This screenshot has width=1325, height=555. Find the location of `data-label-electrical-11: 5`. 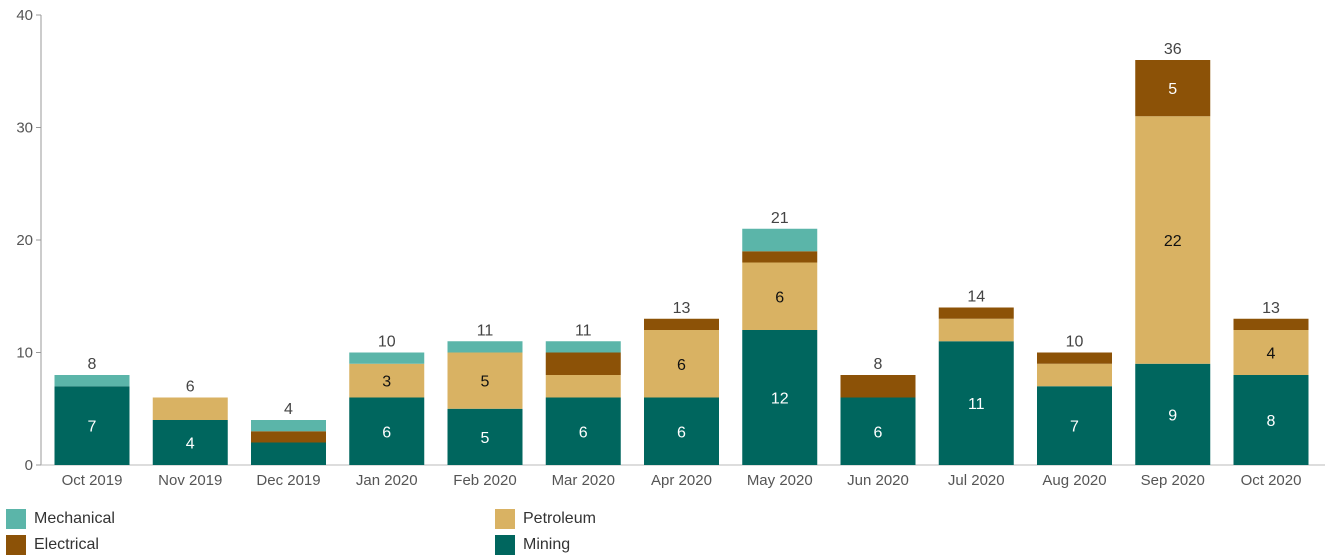

data-label-electrical-11: 5 is located at coordinates (1172, 89).